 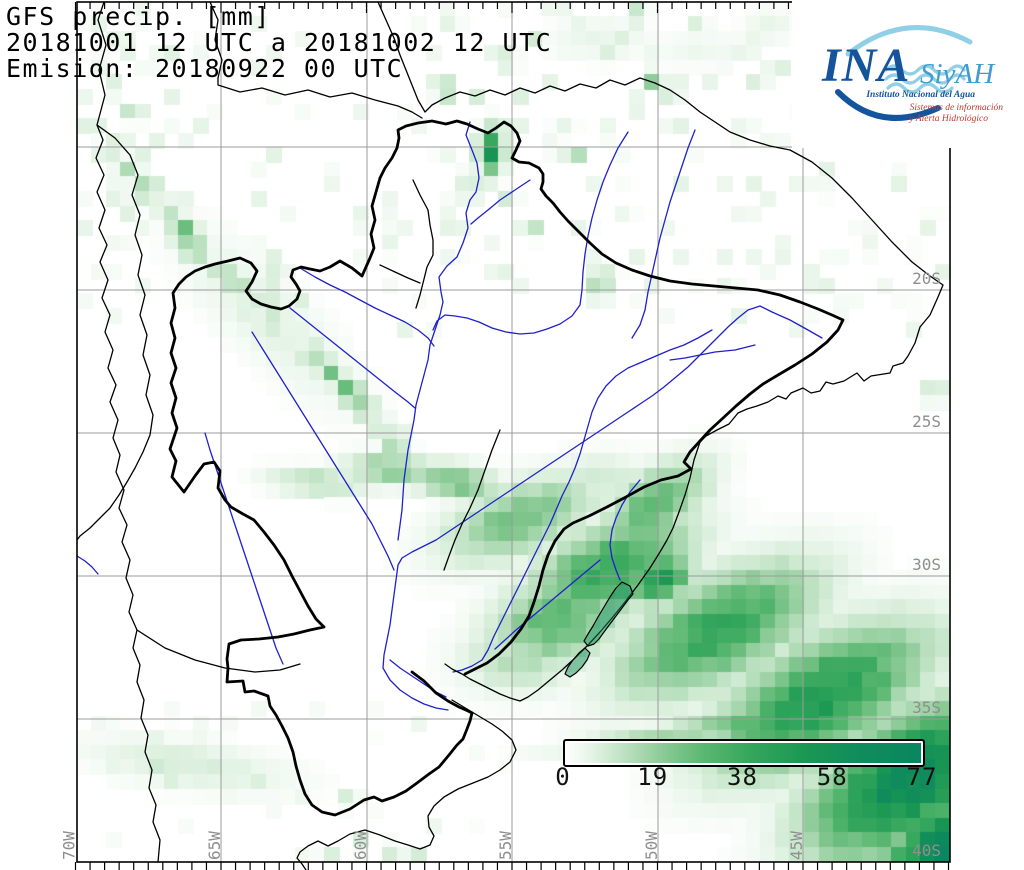 I want to click on lon-label: 70W, so click(x=69, y=845).